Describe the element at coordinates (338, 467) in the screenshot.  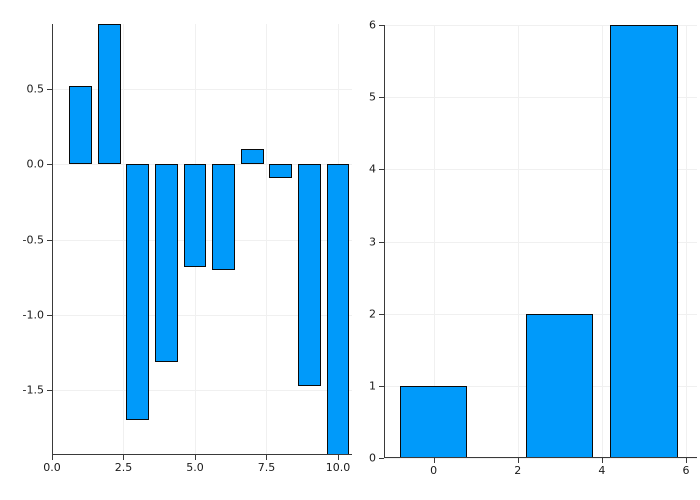
I see `x-tick-label: 10.0` at that location.